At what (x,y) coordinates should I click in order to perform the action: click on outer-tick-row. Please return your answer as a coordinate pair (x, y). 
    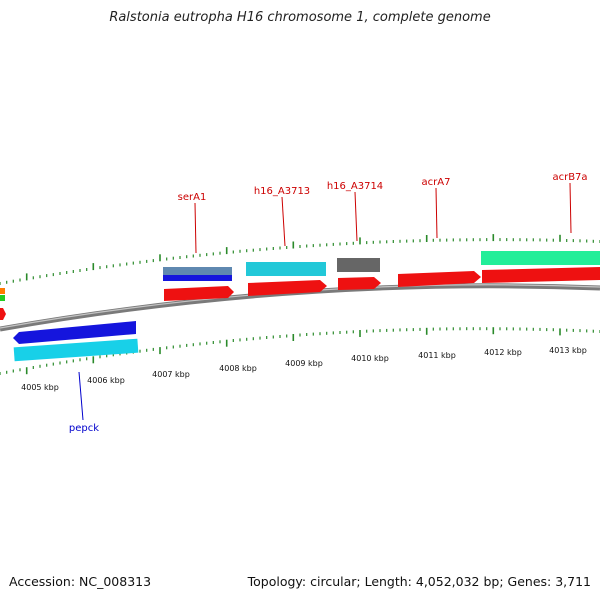
    Looking at the image, I should click on (300, 259).